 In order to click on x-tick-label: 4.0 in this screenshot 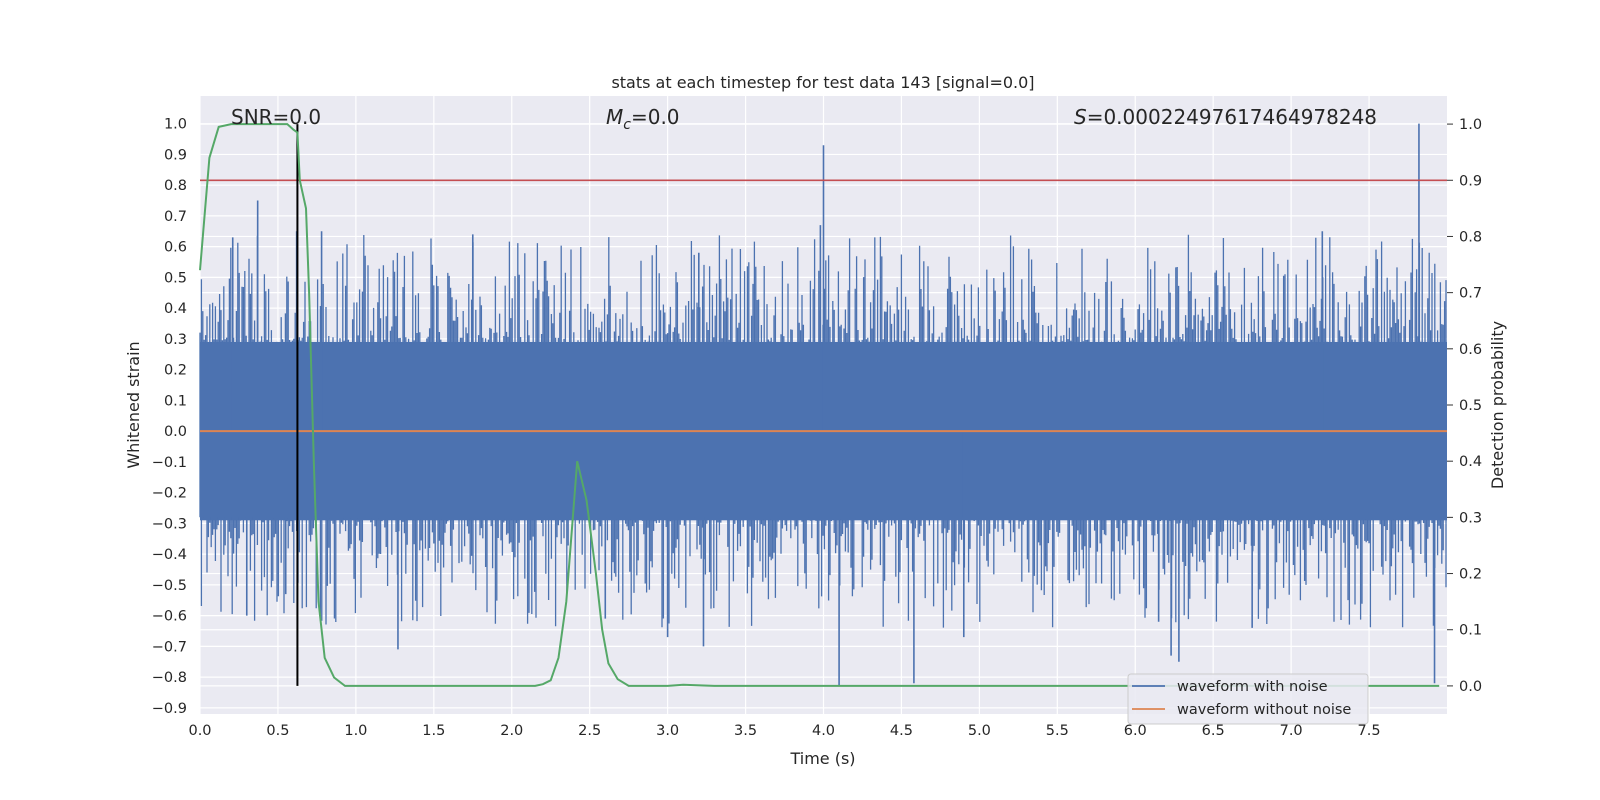, I will do `click(823, 731)`.